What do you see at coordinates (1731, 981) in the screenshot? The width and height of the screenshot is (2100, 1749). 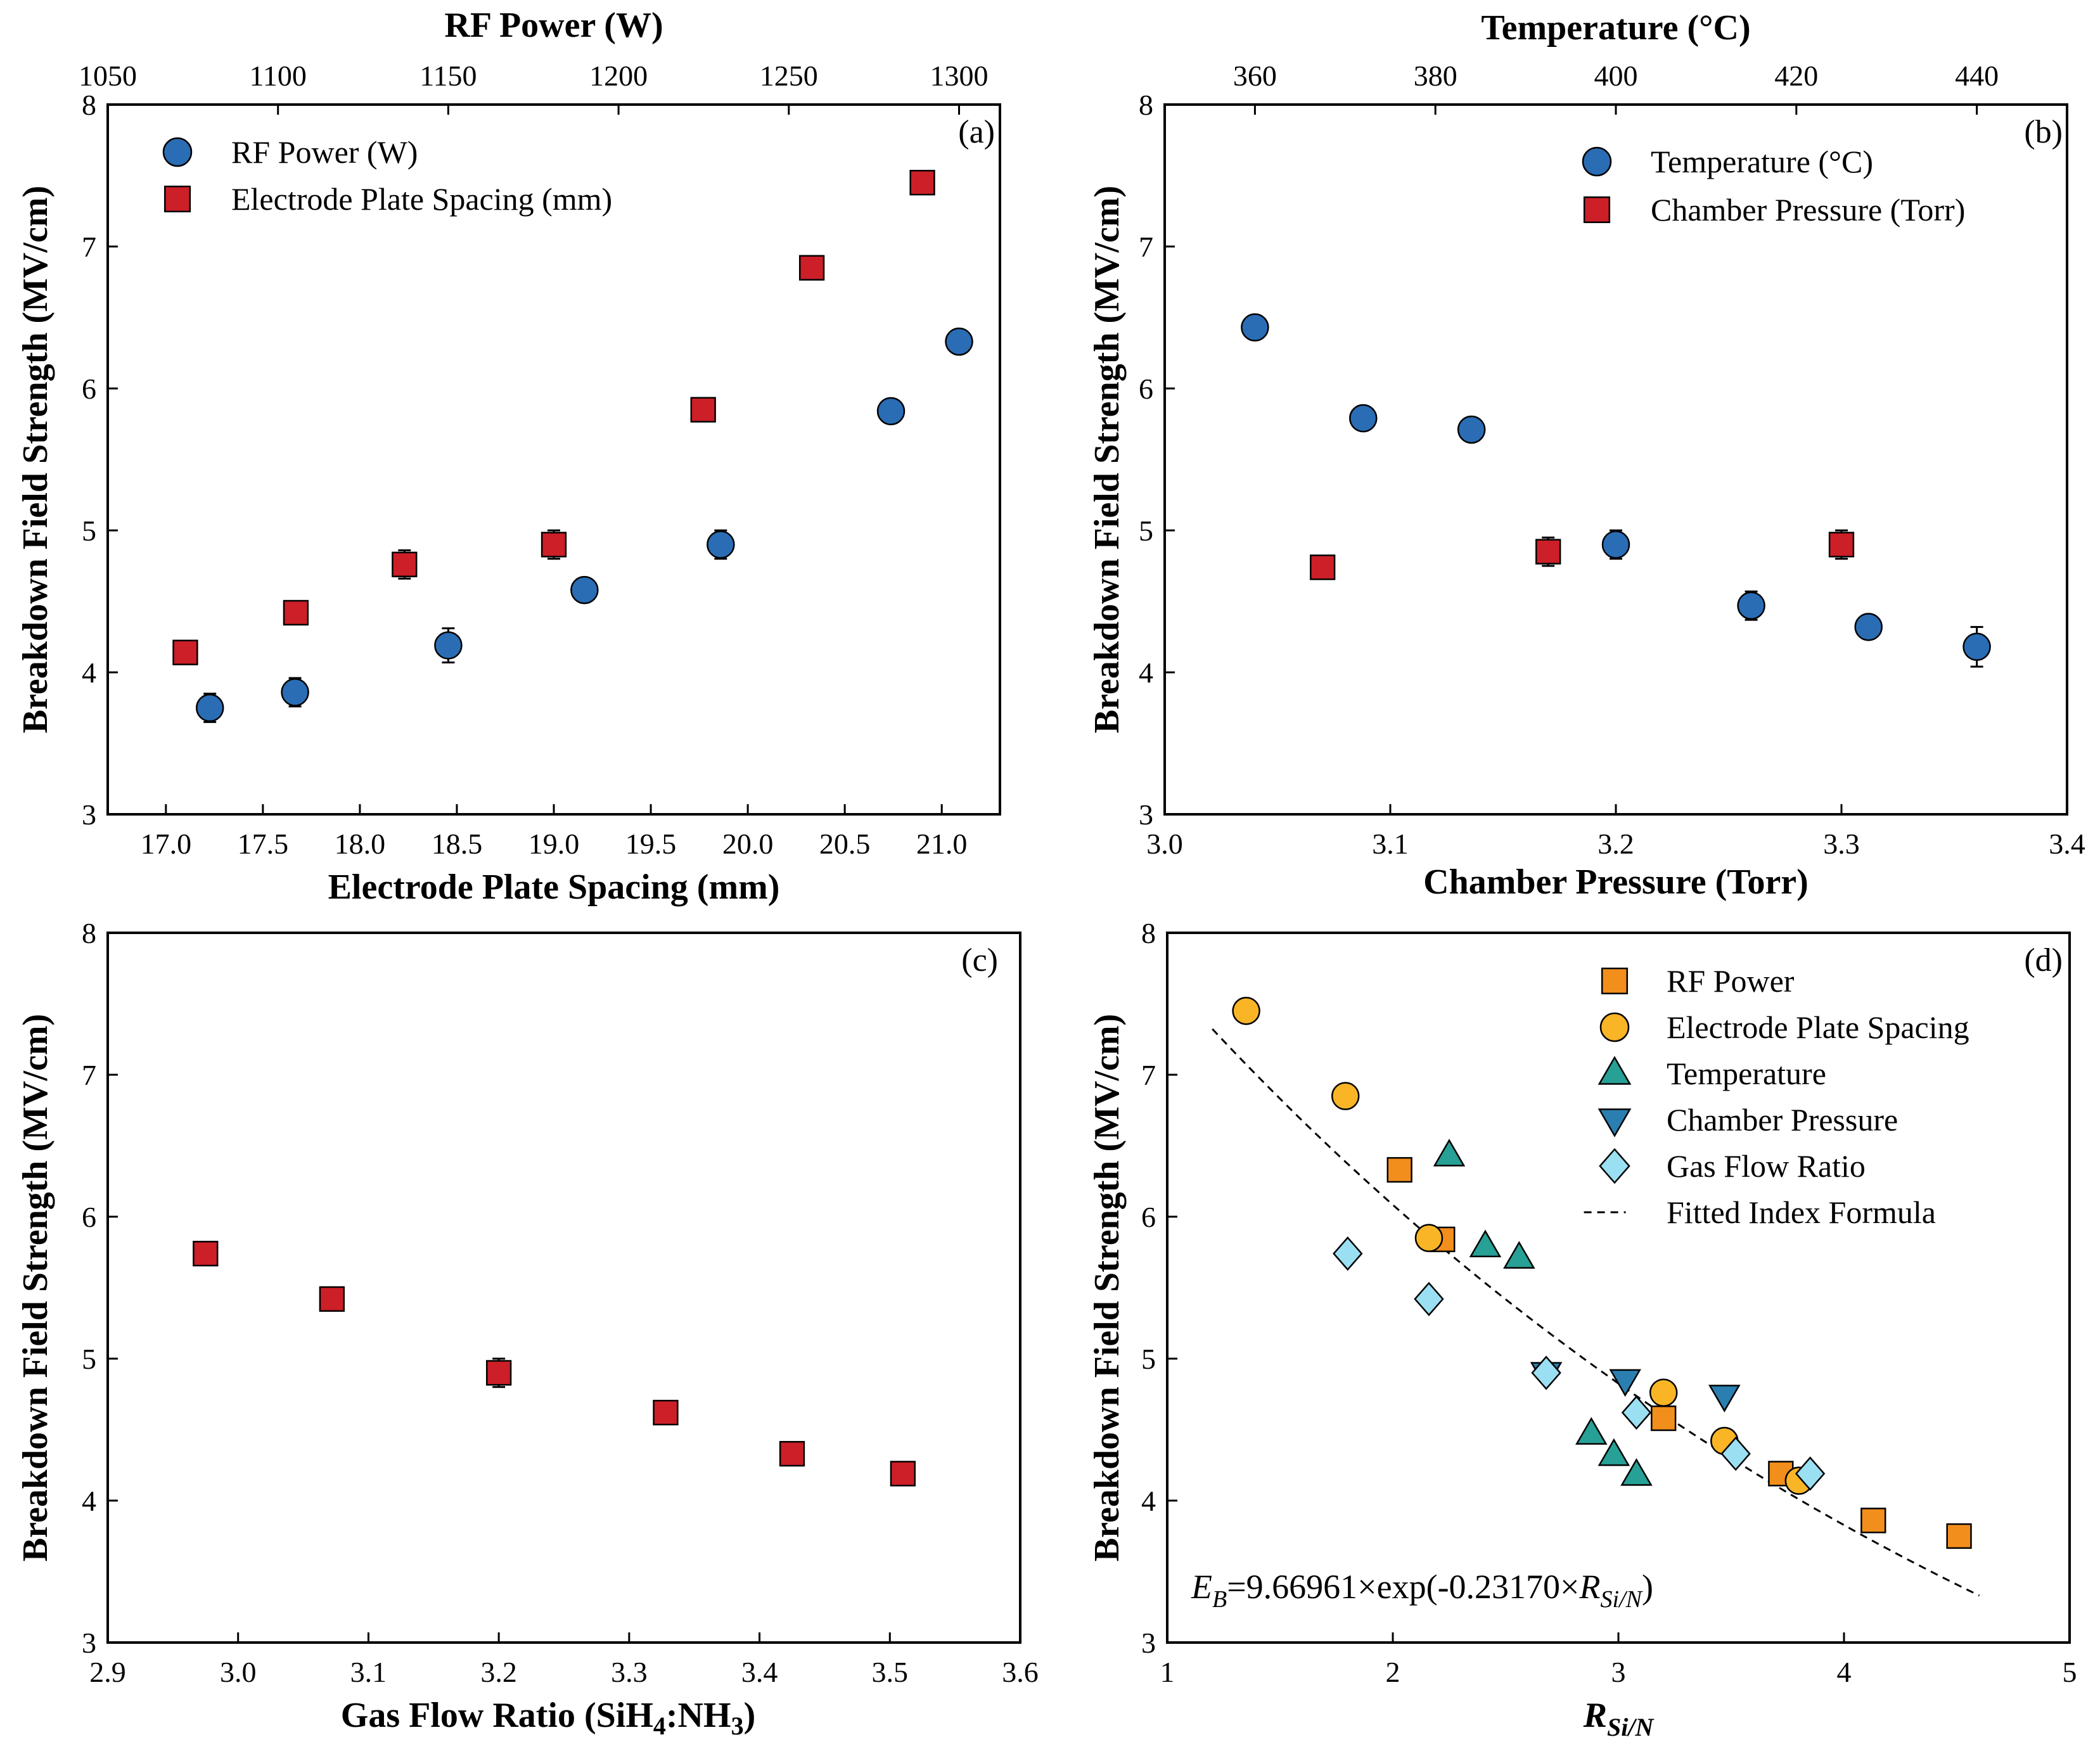 I see `panel-d-legend-label-0: RF Power` at bounding box center [1731, 981].